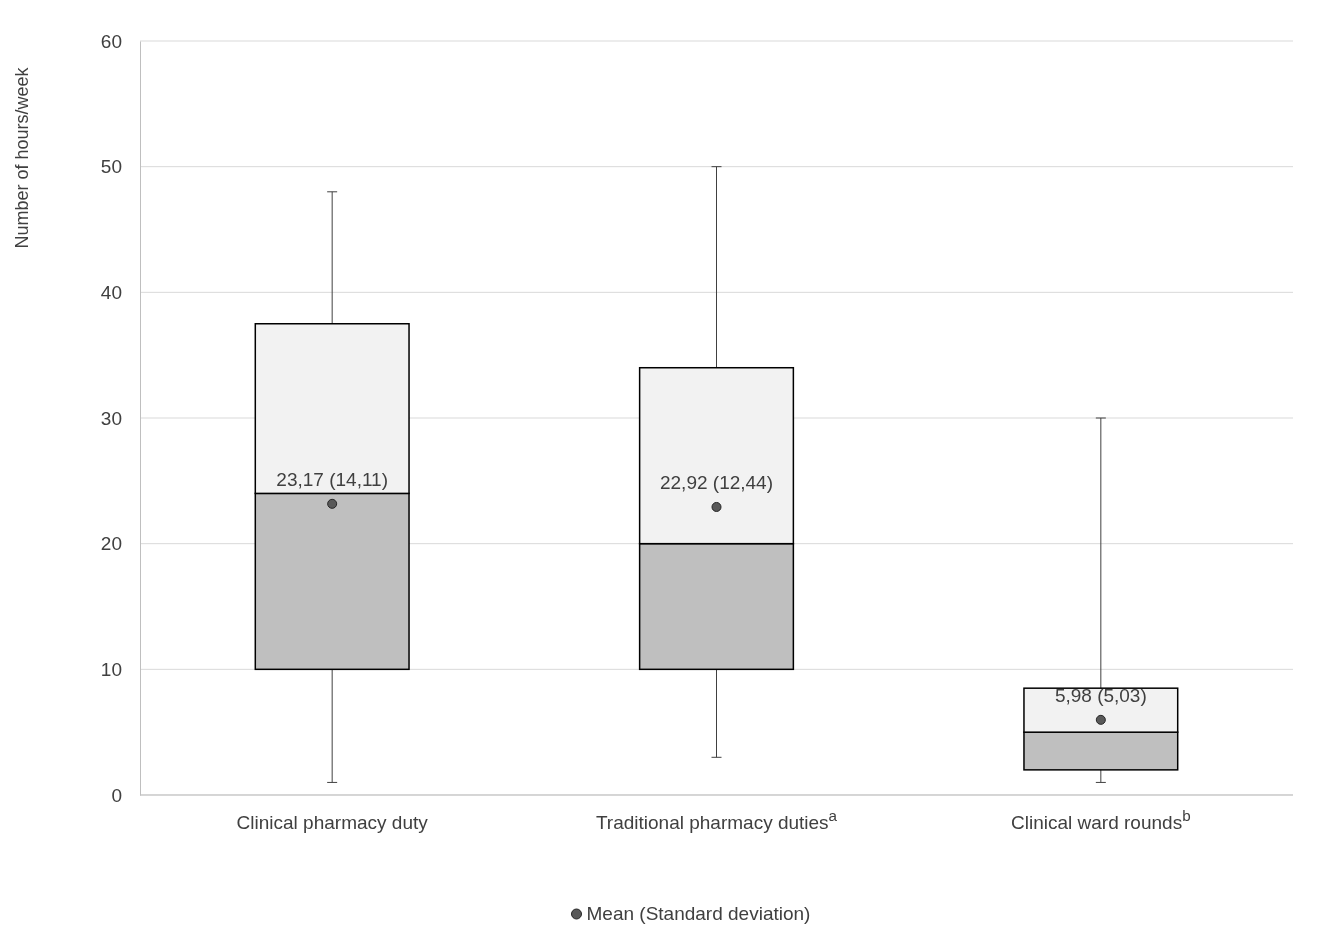  Describe the element at coordinates (111, 544) in the screenshot. I see `y-tick-label: 20` at that location.